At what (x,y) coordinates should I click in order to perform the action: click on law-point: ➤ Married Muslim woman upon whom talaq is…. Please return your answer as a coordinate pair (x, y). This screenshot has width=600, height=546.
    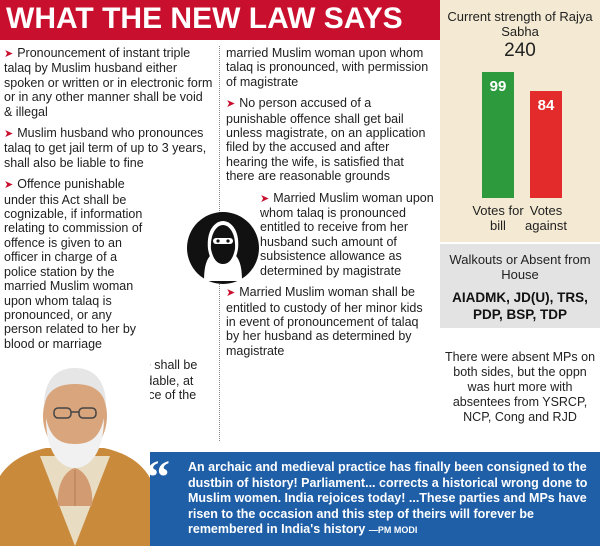
    Looking at the image, I should click on (347, 234).